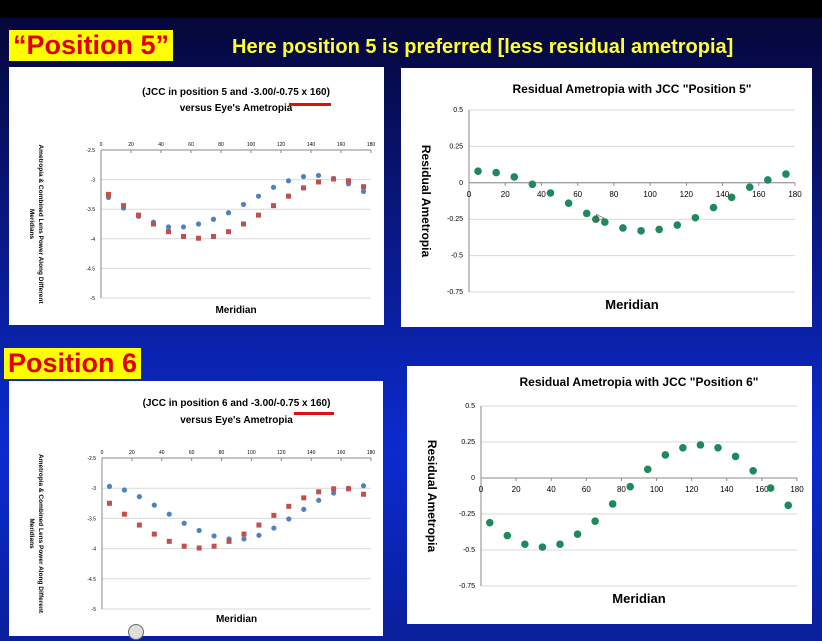  What do you see at coordinates (236, 619) in the screenshot?
I see `x-axis-title: Meridian` at bounding box center [236, 619].